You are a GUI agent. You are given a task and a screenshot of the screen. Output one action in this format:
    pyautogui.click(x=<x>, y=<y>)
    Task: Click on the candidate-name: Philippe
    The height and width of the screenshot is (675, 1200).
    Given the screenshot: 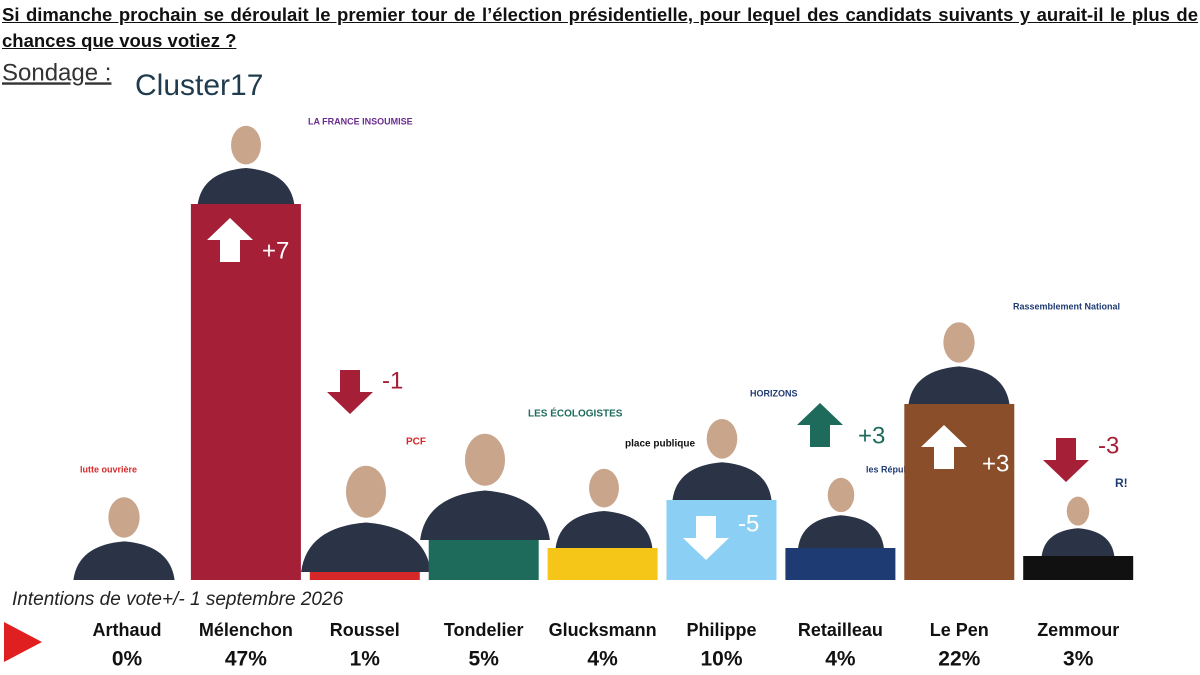 What is the action you would take?
    pyautogui.click(x=721, y=630)
    